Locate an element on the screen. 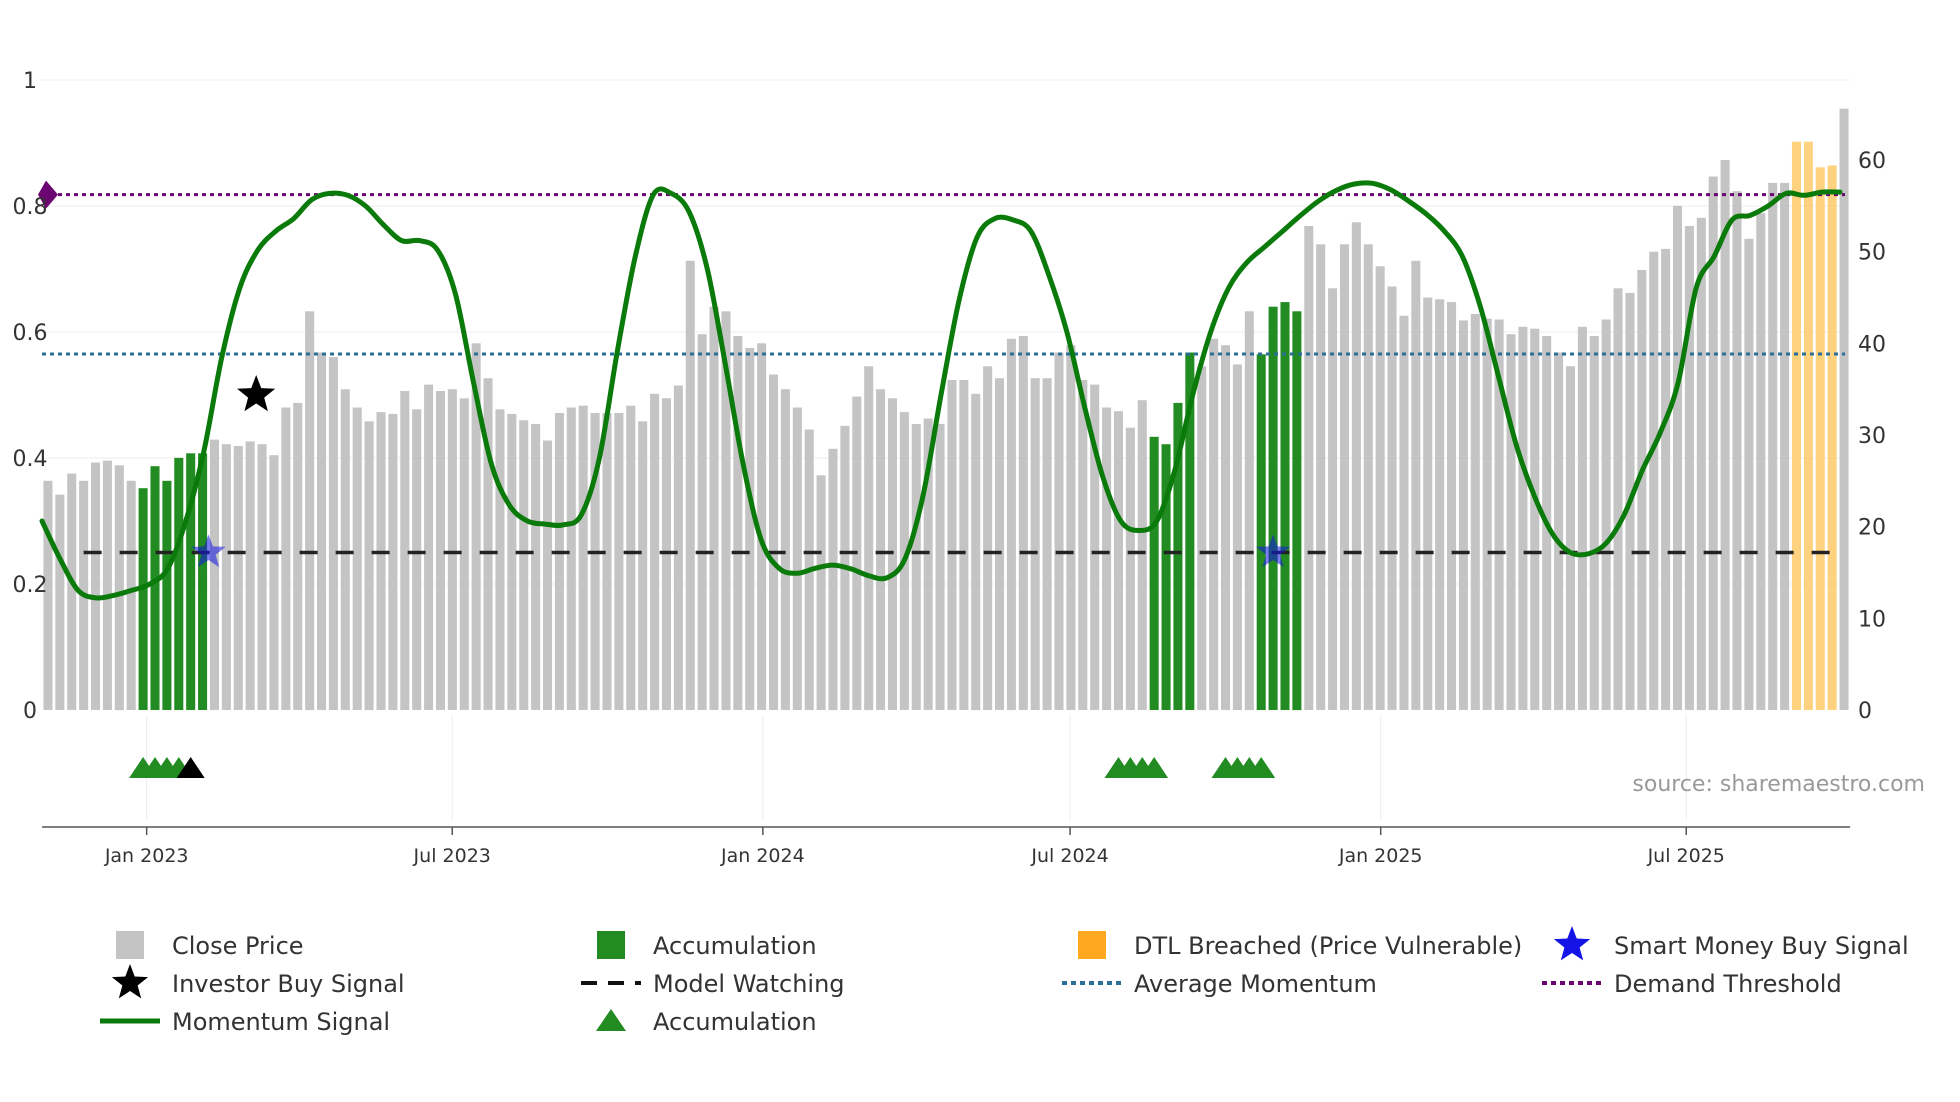 The image size is (1960, 1102). legend-label: Accumulation is located at coordinates (735, 946).